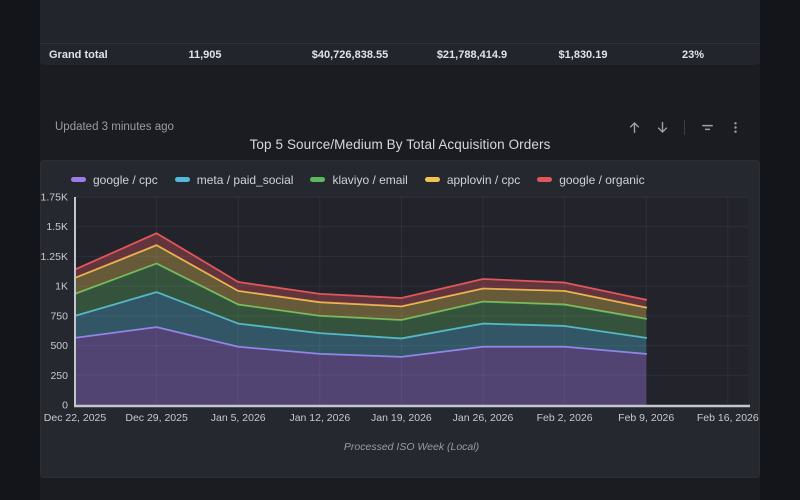 Image resolution: width=800 pixels, height=500 pixels. What do you see at coordinates (472, 54) in the screenshot?
I see `grand-total-value-3: $21,788,414.9` at bounding box center [472, 54].